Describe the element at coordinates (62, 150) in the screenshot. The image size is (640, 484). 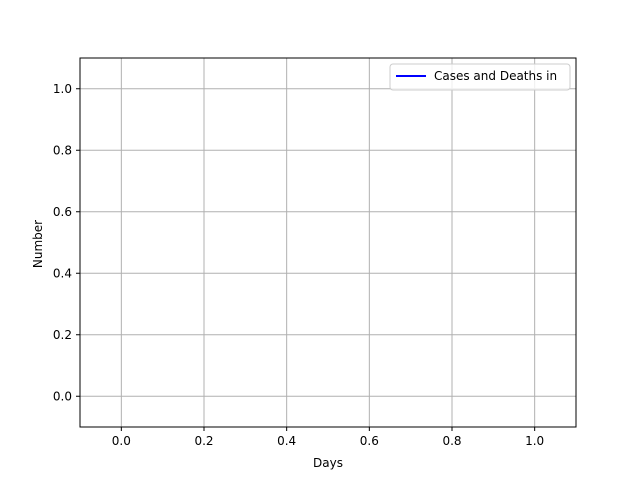
I see `y-tick-label: 0.8` at that location.